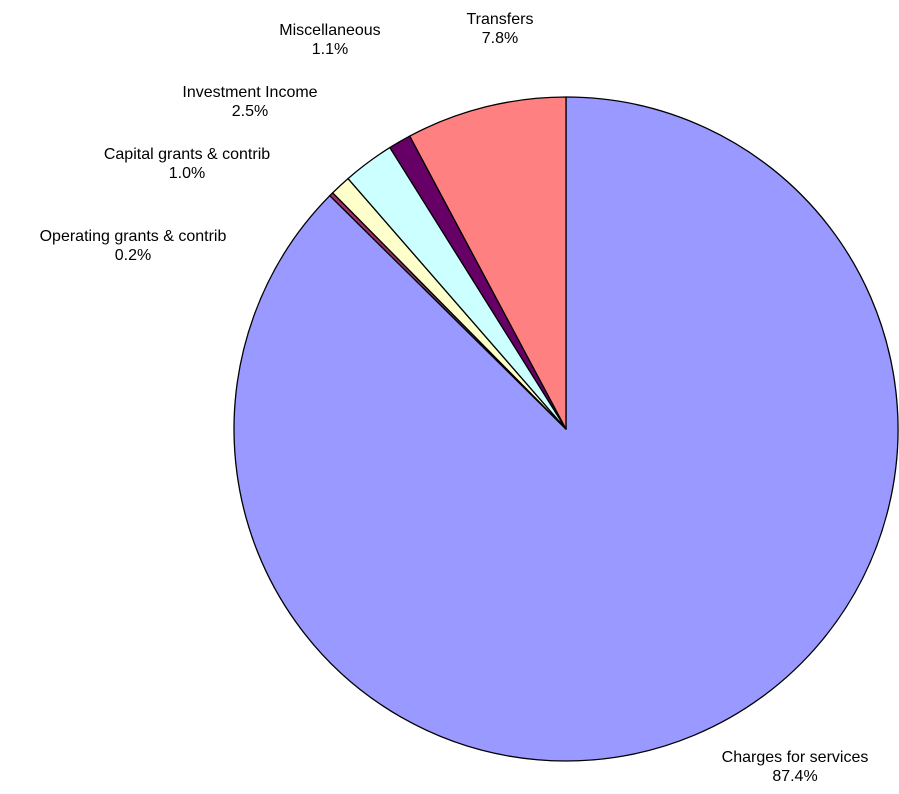 Image resolution: width=899 pixels, height=794 pixels. Describe the element at coordinates (250, 102) in the screenshot. I see `label-investment-income: Investment Income 2.5%` at that location.